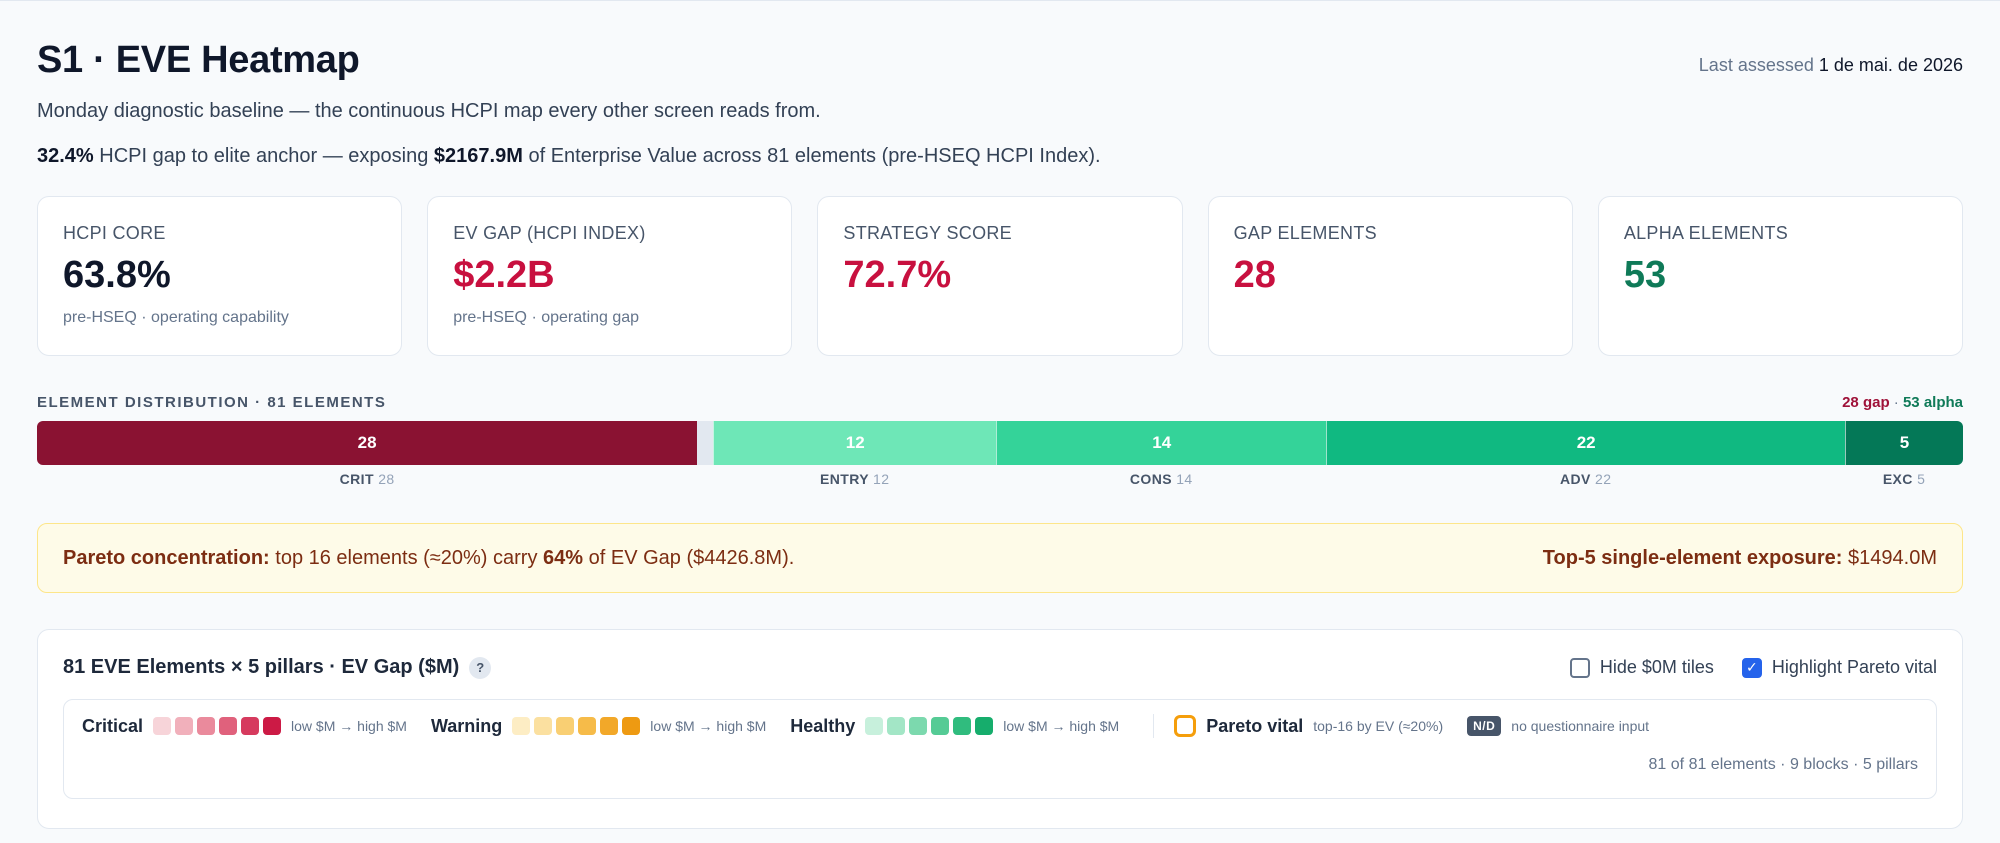 The image size is (2000, 843). I want to click on heatmap-toggles: Hide $0M tiles ✓ Highlight Pareto vital, so click(1753, 667).